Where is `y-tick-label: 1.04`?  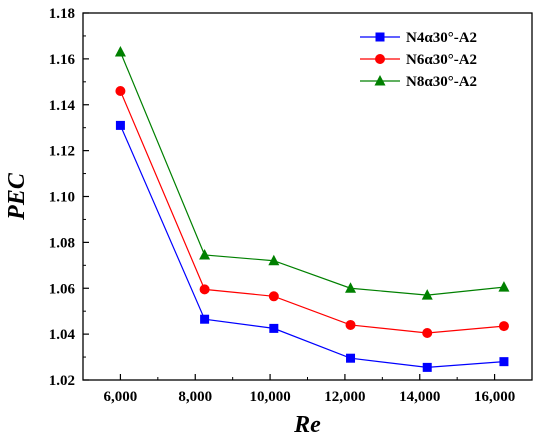
y-tick-label: 1.04 is located at coordinates (62, 335).